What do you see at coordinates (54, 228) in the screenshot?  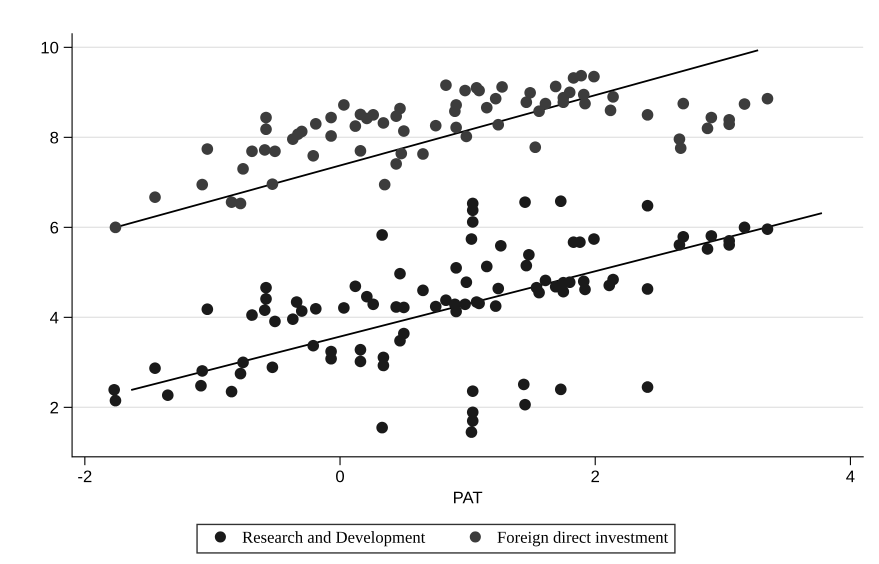 I see `y-tick-label: 6` at bounding box center [54, 228].